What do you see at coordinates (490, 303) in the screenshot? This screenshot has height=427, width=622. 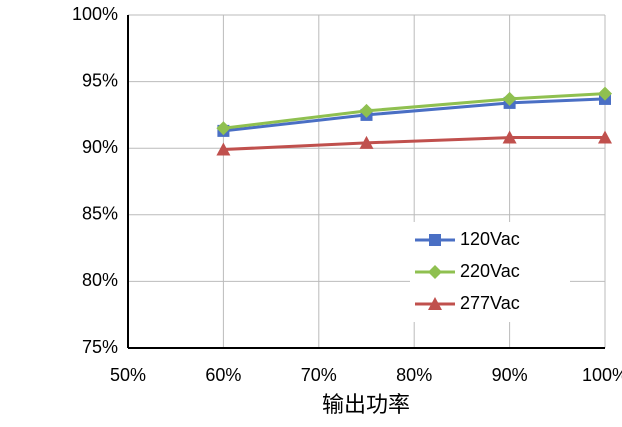 I see `legend-label: 277Vac` at bounding box center [490, 303].